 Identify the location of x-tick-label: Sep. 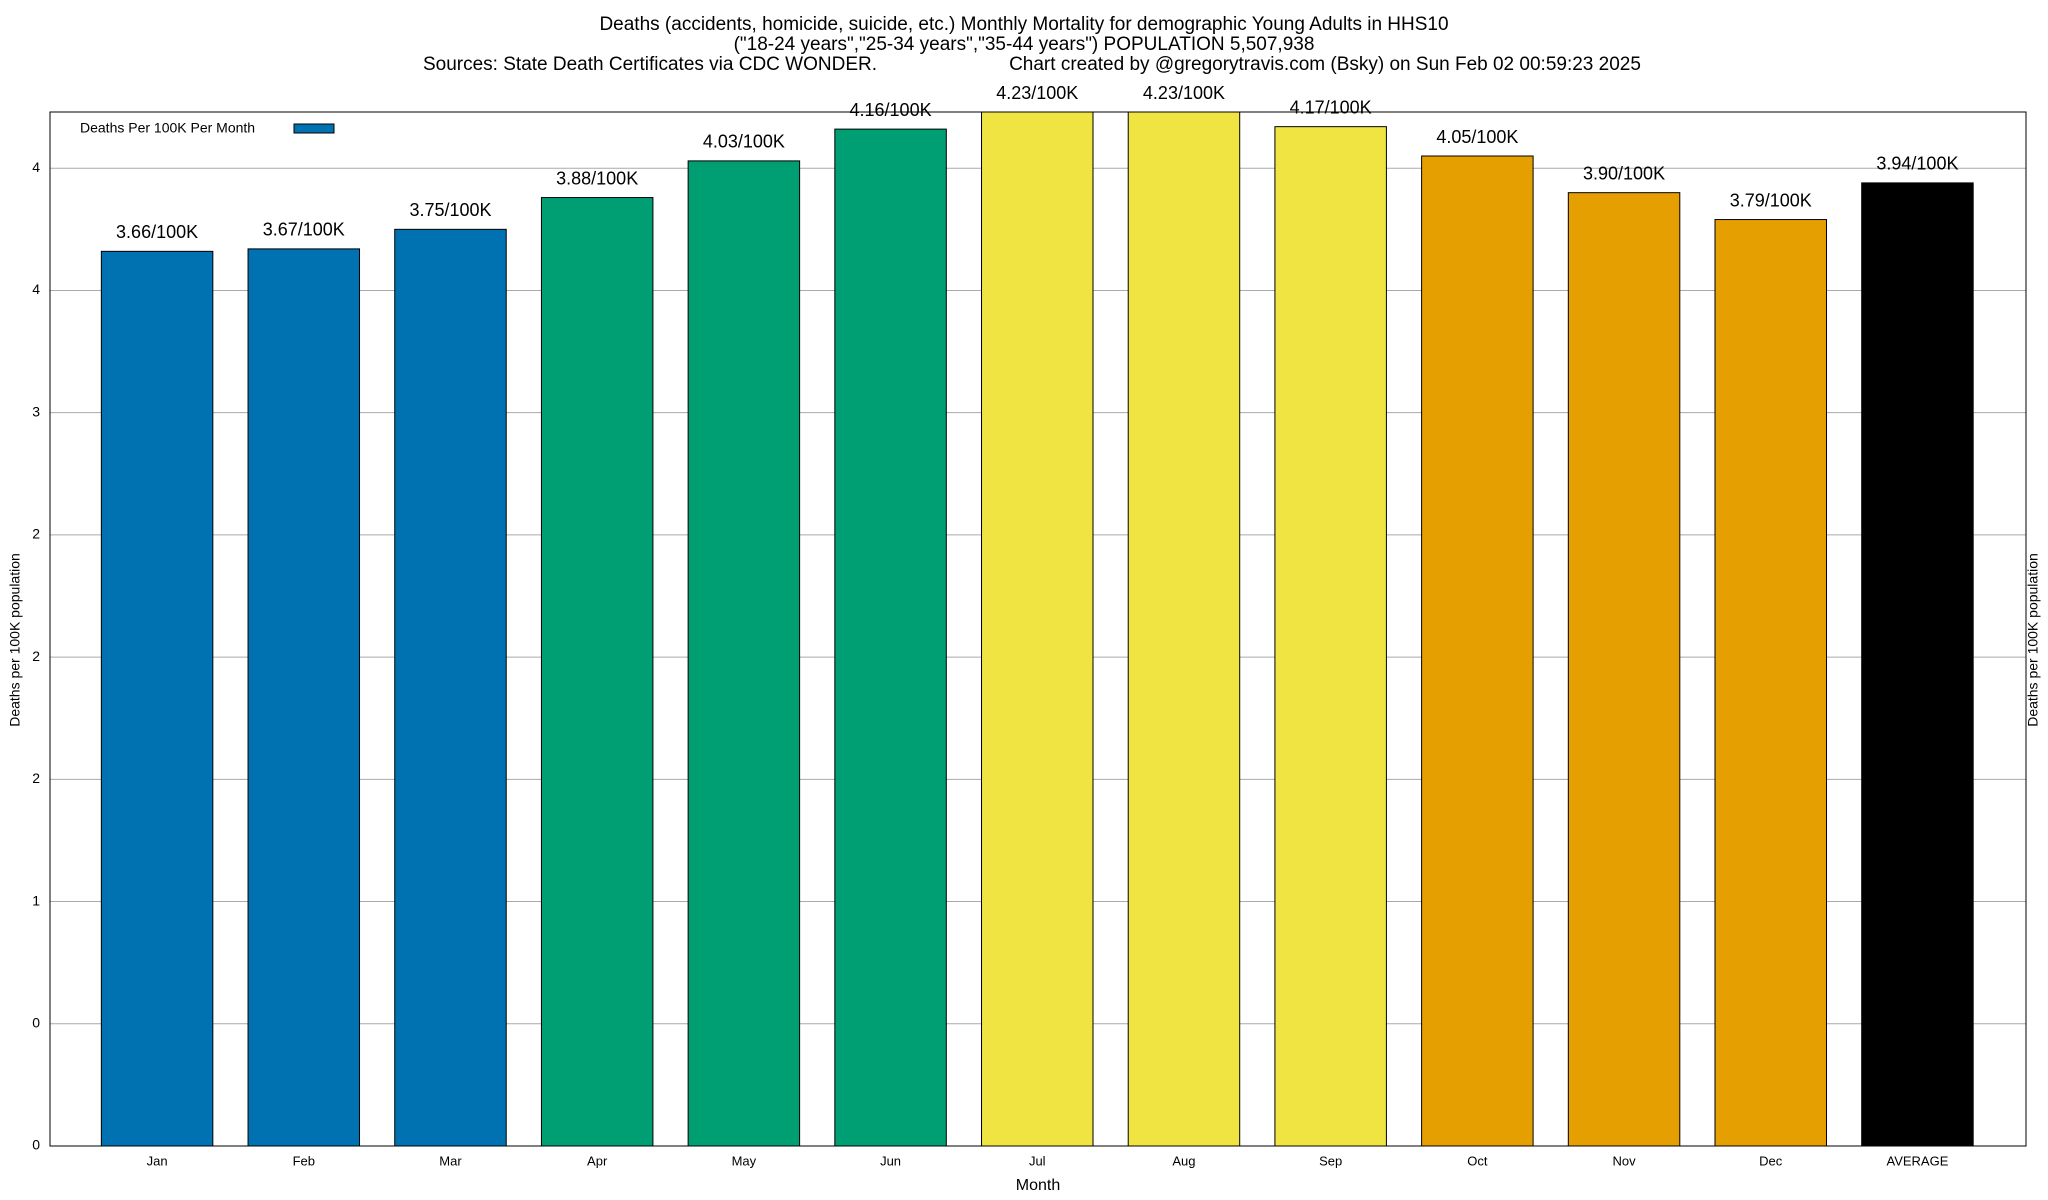
(1330, 1160).